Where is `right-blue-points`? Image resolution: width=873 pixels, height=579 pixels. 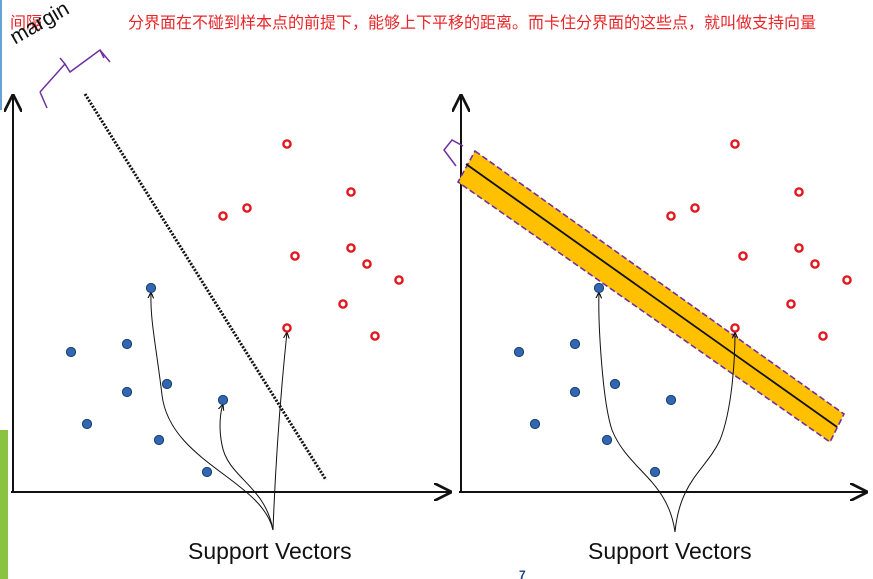 right-blue-points is located at coordinates (595, 380).